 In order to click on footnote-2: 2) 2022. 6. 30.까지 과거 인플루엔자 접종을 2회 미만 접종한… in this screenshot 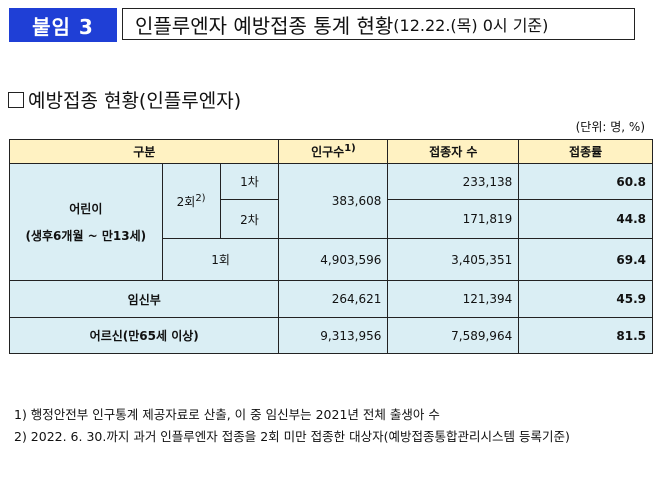, I will do `click(292, 436)`.